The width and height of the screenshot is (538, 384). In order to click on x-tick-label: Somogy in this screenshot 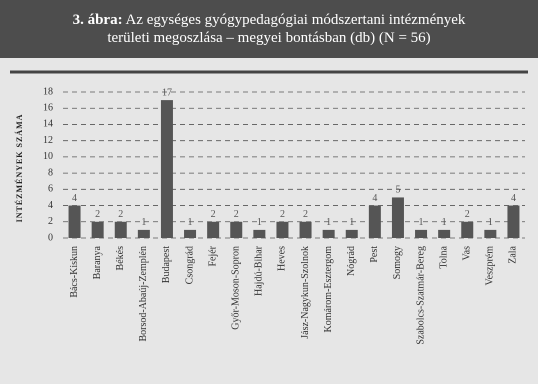, I will do `click(397, 262)`.